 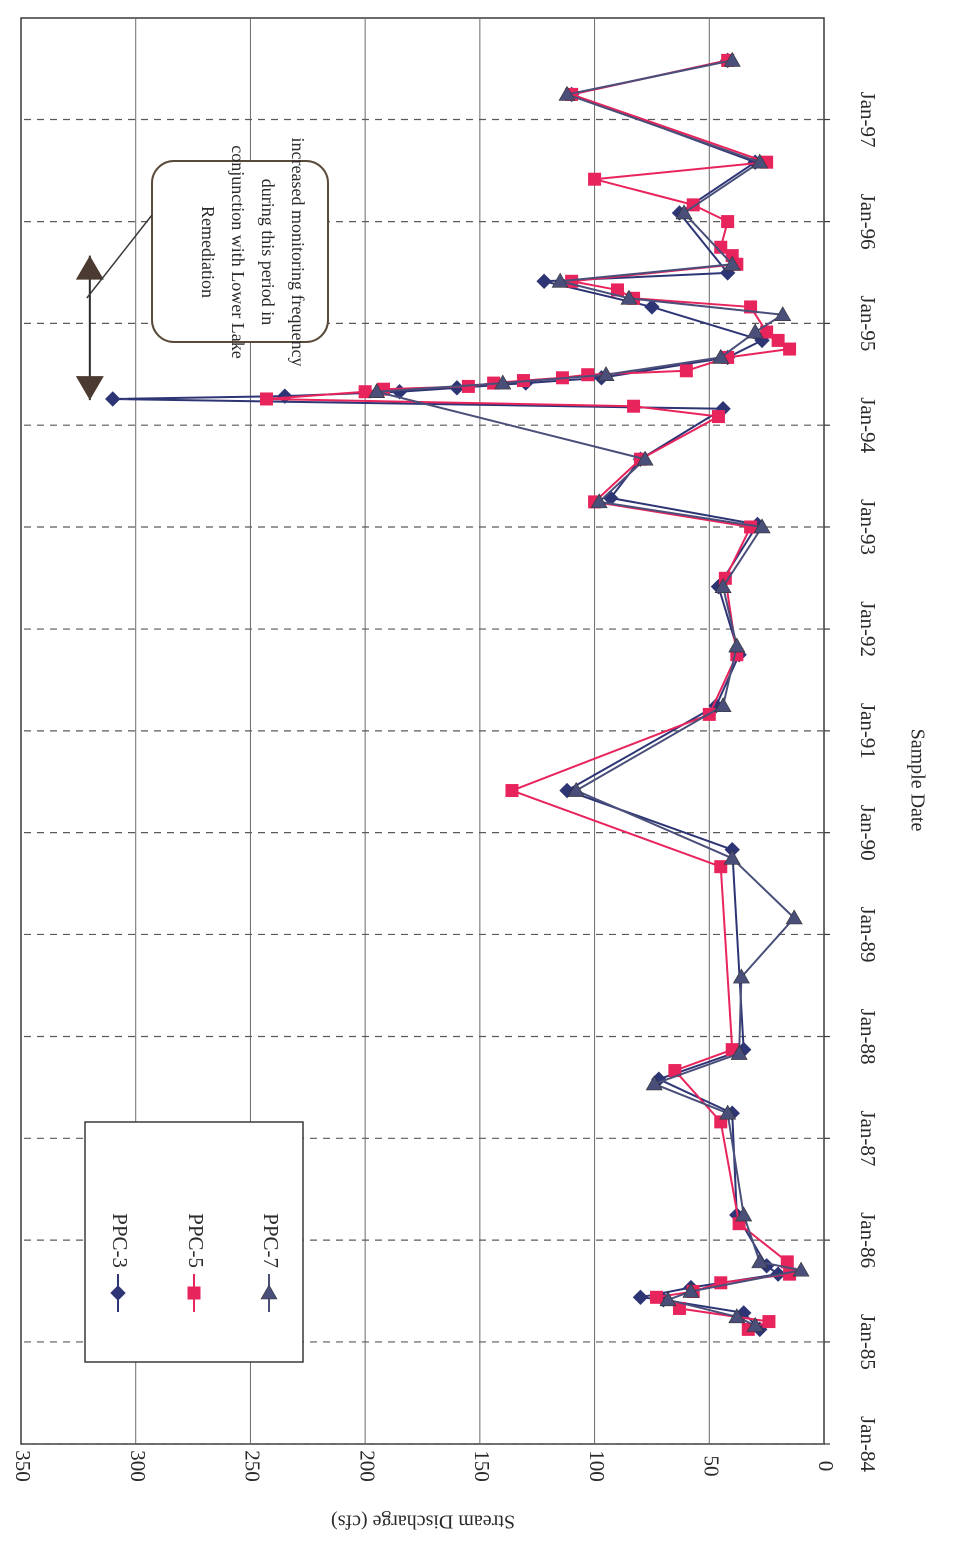 I want to click on y-tick-label: 200, so click(x=367, y=1466).